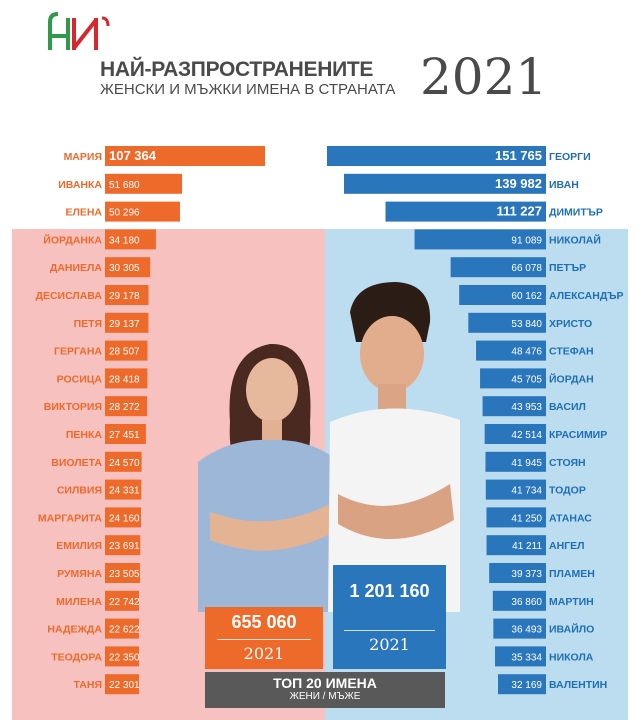 The height and width of the screenshot is (720, 639). What do you see at coordinates (325, 696) in the screenshot?
I see `top20-subtitle: ЖЕНИ / МЪЖЕ` at bounding box center [325, 696].